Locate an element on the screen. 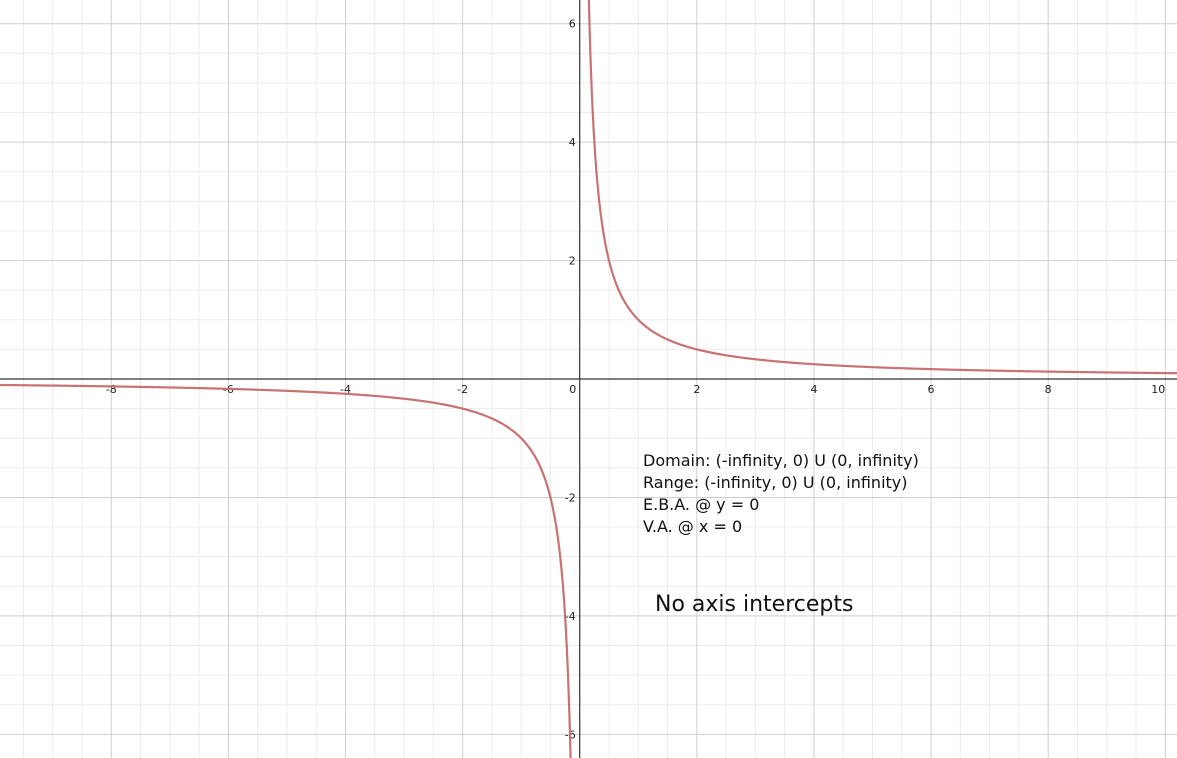  y-tick-label: 2 is located at coordinates (572, 261).